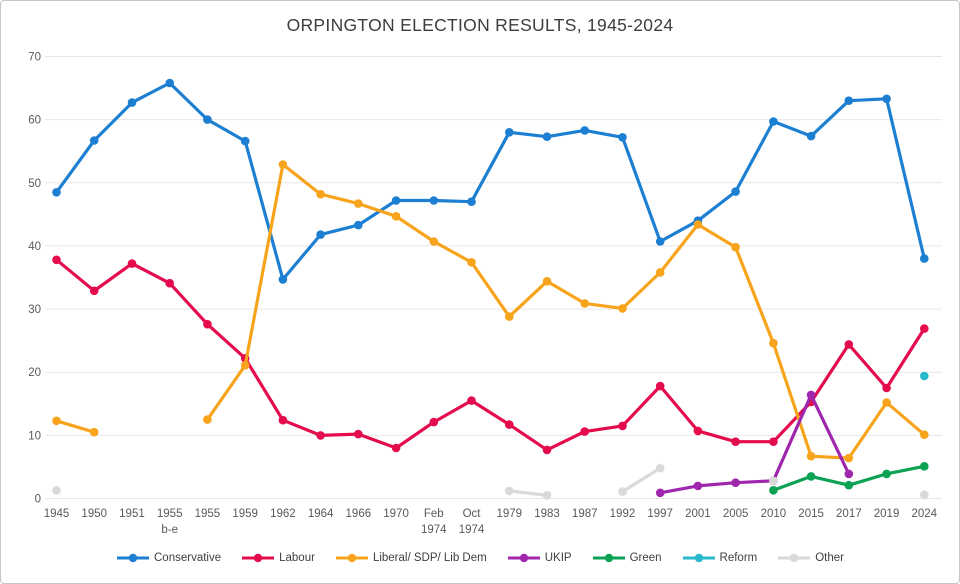  I want to click on x-tick-label: 2017, so click(849, 514).